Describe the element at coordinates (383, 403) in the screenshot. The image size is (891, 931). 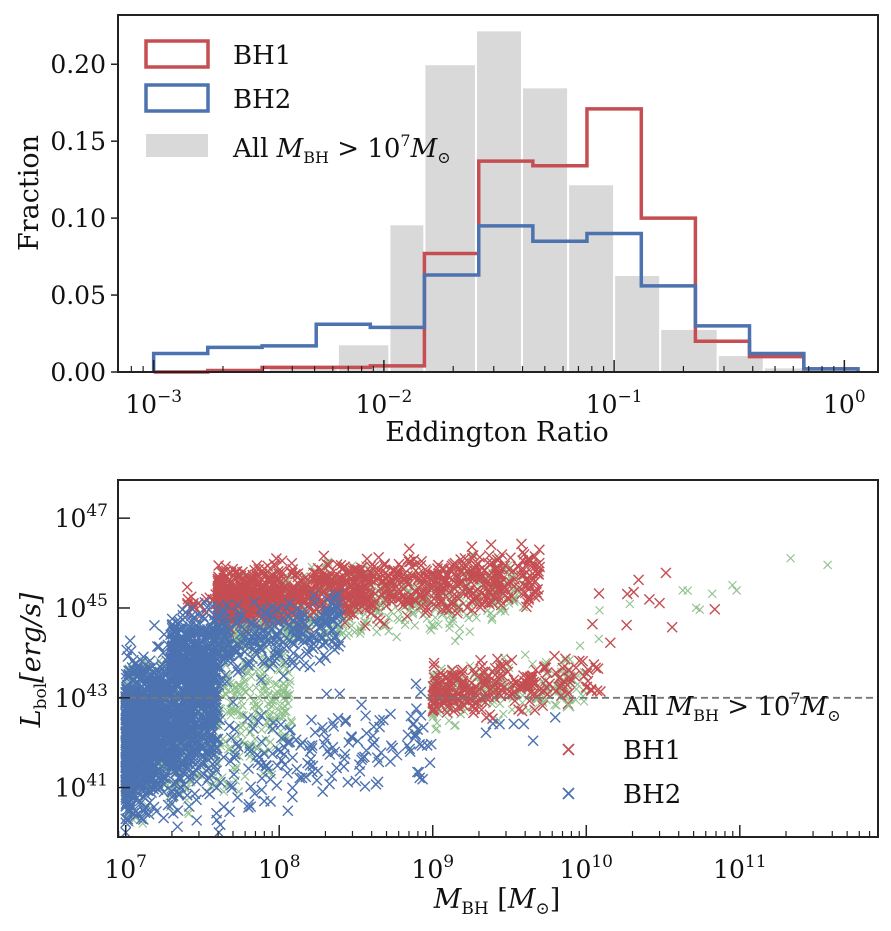
I see `xtick-label: 10⁻²` at that location.